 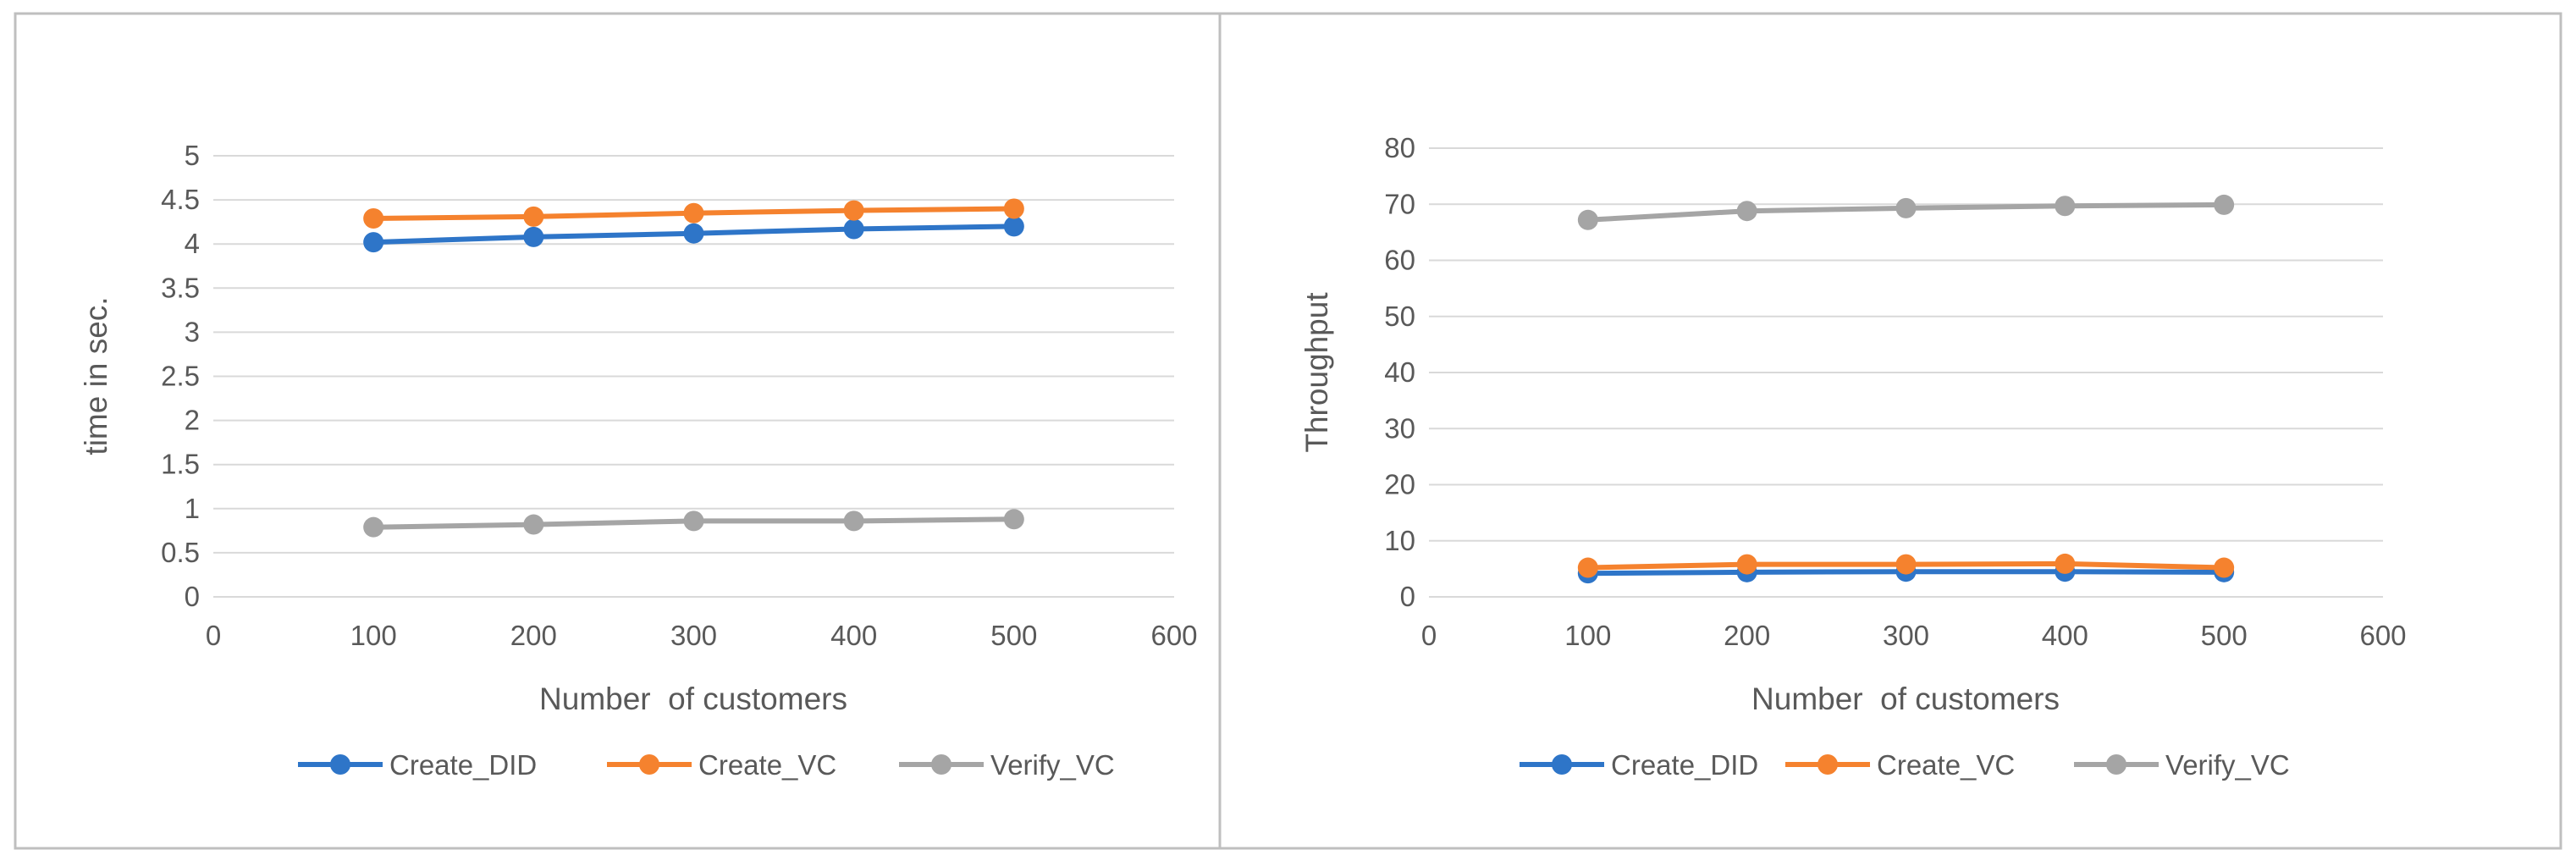 What do you see at coordinates (192, 420) in the screenshot?
I see `y-tick-label: 2` at bounding box center [192, 420].